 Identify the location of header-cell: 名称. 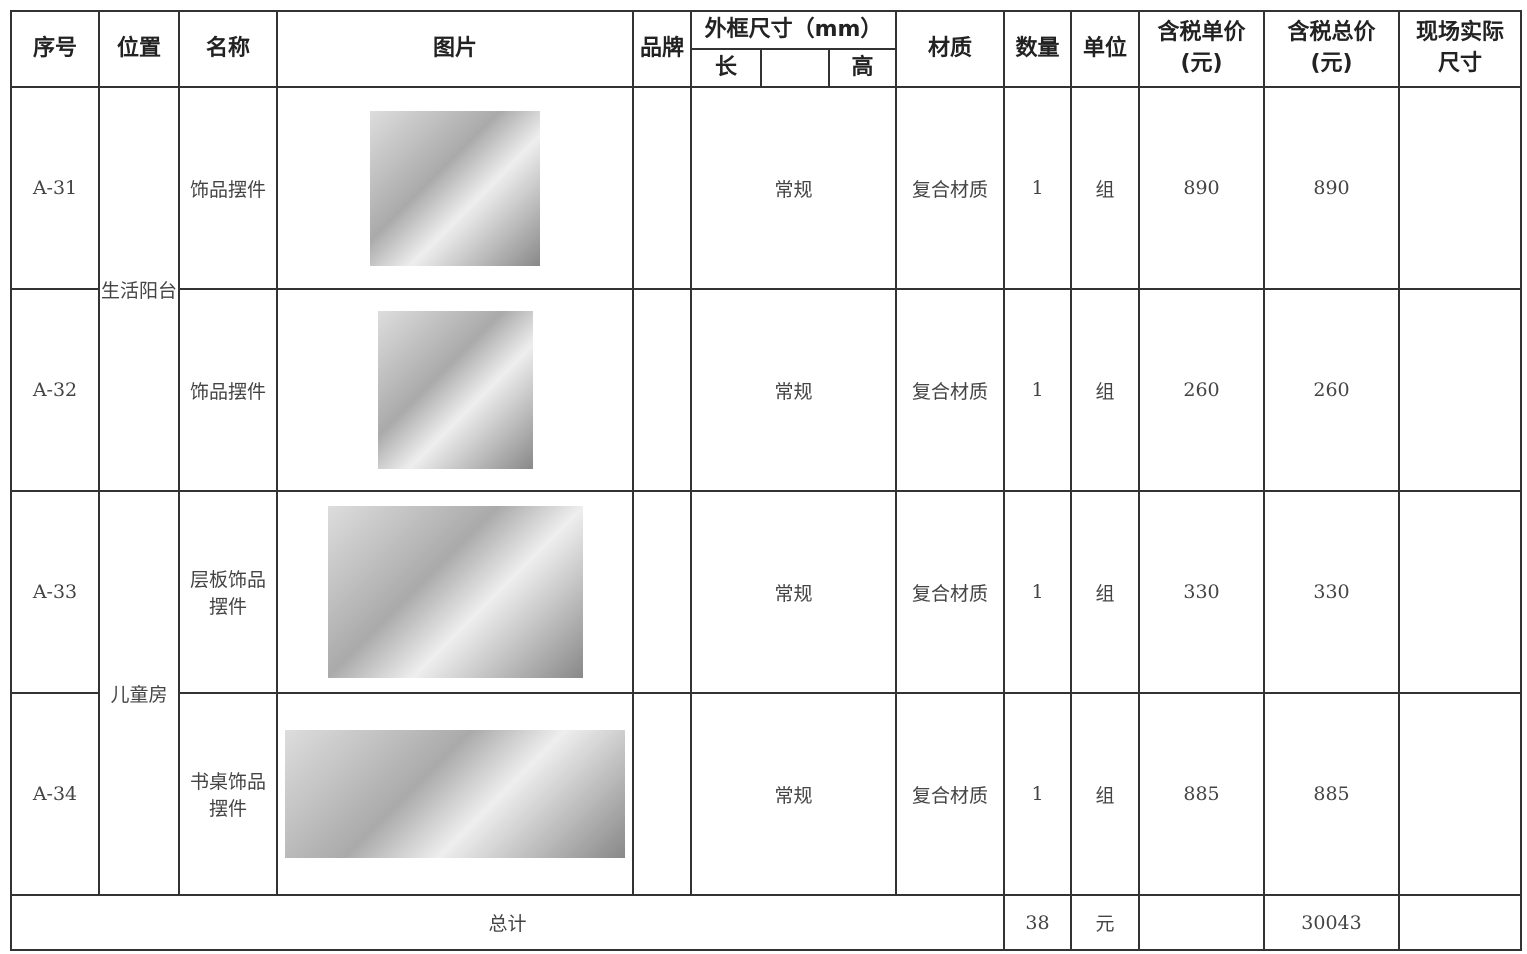
(228, 49).